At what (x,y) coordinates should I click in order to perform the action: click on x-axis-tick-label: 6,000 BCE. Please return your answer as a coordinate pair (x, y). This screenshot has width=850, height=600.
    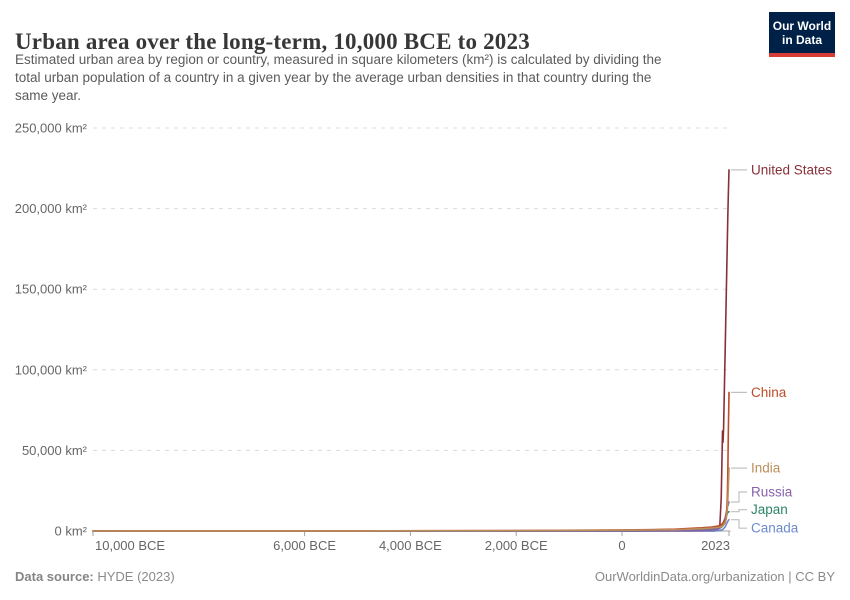
    Looking at the image, I should click on (304, 545).